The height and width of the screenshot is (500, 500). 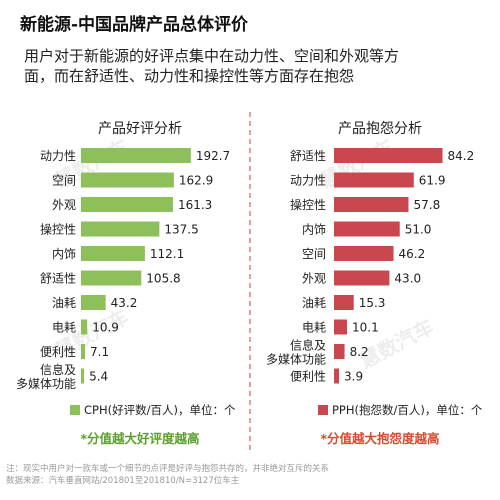 I want to click on data-label: 8.2, so click(x=359, y=352).